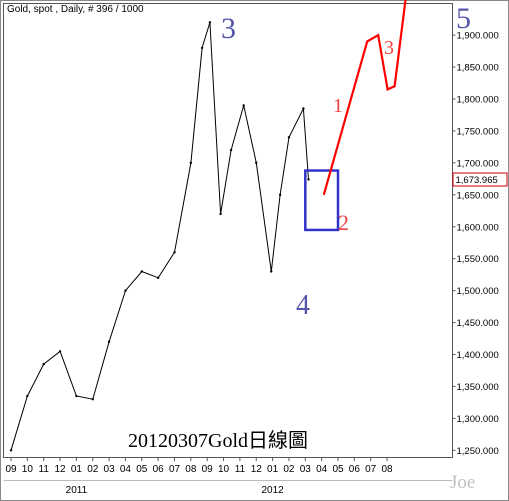 The height and width of the screenshot is (501, 509). Describe the element at coordinates (77, 490) in the screenshot. I see `x-year-label: 2011` at that location.